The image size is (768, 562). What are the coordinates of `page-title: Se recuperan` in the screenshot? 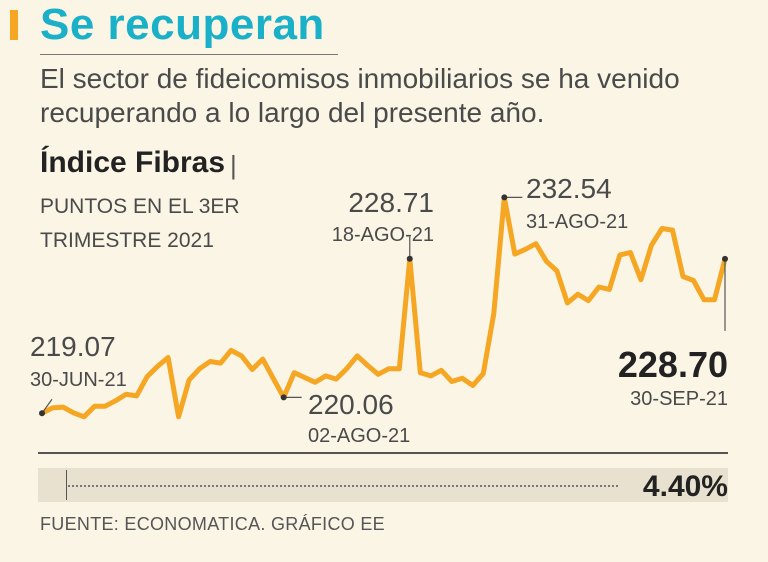 It's located at (182, 24).